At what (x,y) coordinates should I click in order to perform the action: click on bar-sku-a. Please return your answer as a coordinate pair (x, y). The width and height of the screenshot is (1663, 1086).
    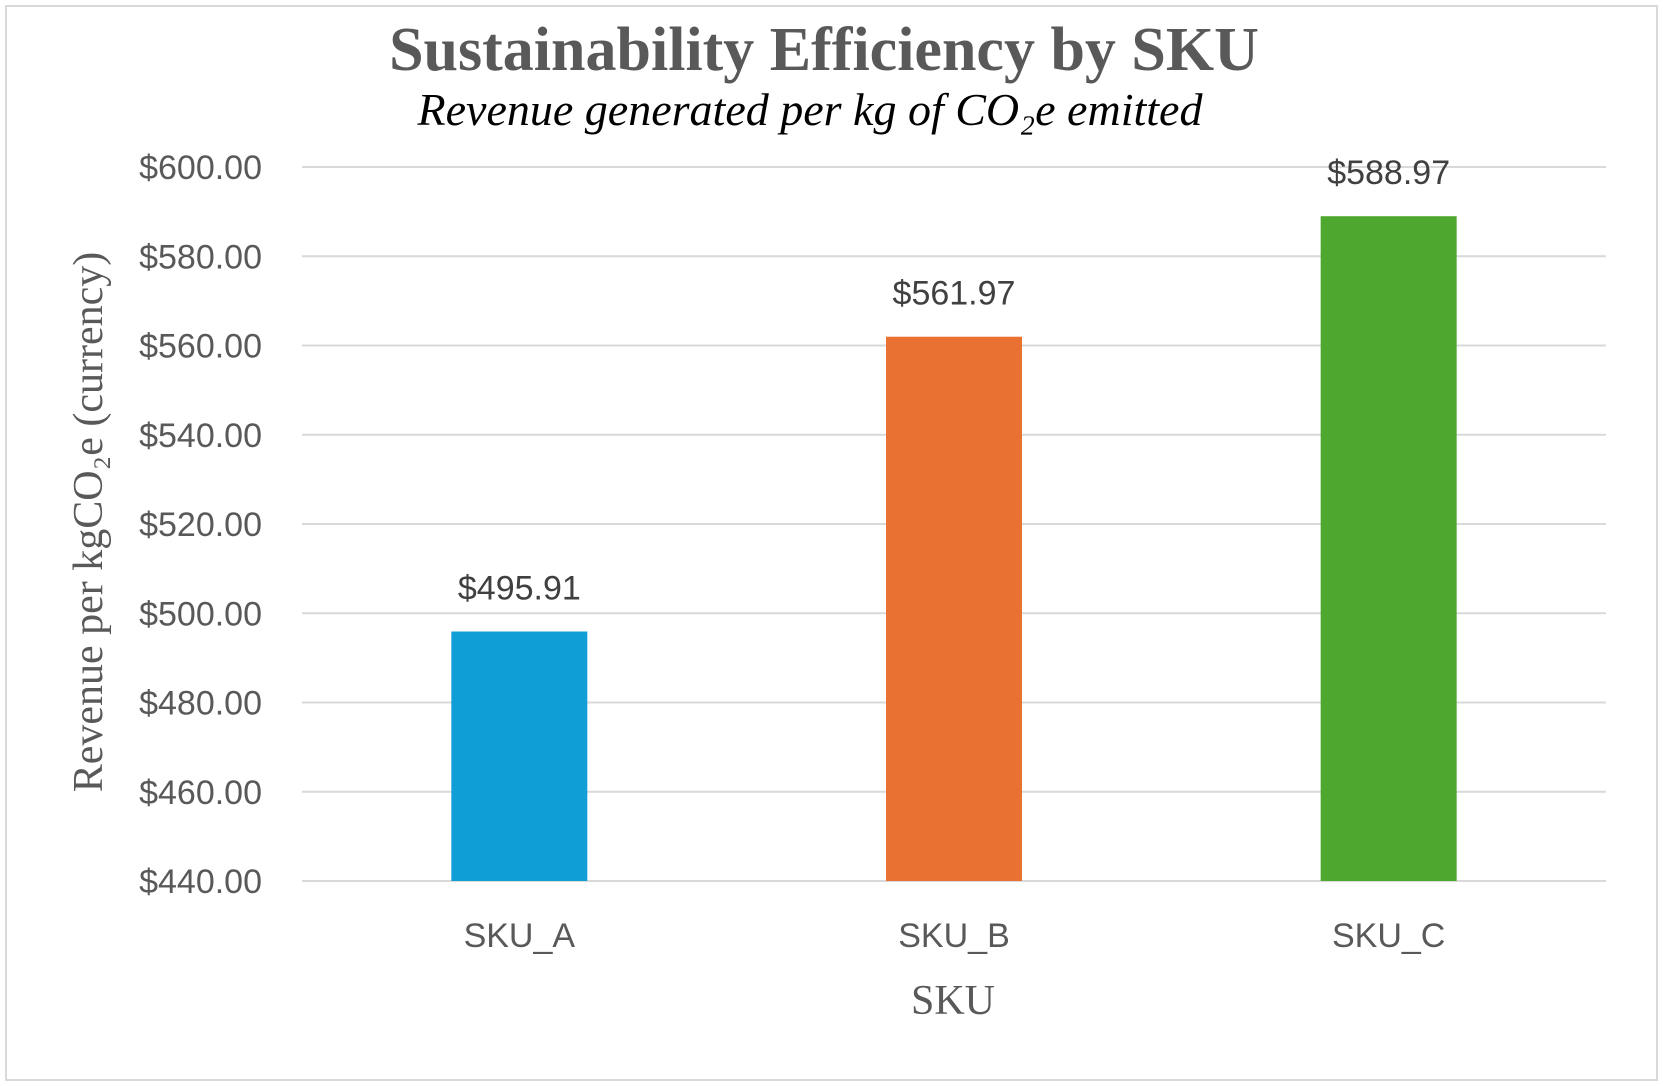
    Looking at the image, I should click on (519, 756).